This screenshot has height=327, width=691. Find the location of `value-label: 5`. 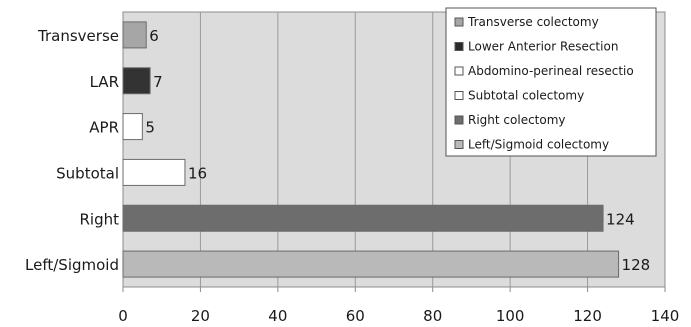

value-label: 5 is located at coordinates (150, 128).